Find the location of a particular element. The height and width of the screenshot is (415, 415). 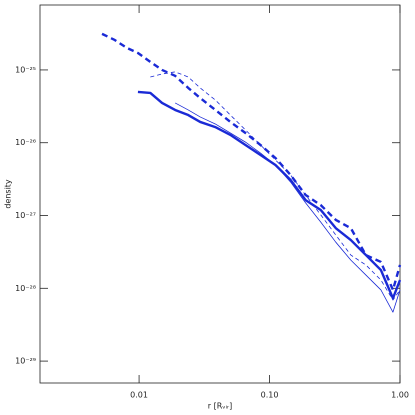

x-tick-label: 0.01 is located at coordinates (139, 395).